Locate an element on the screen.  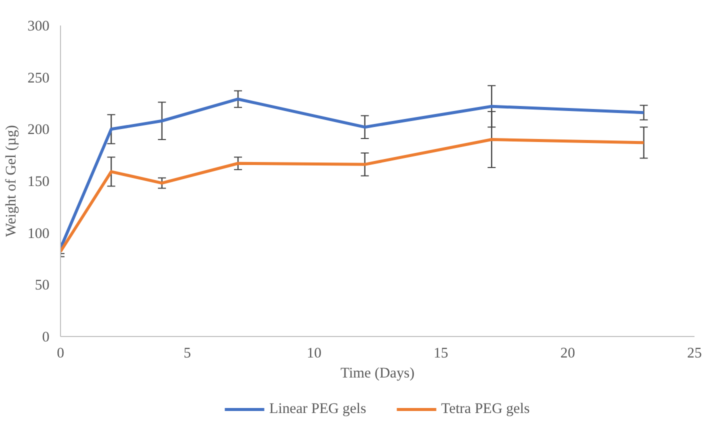
x-tick-label: 20 is located at coordinates (568, 354).